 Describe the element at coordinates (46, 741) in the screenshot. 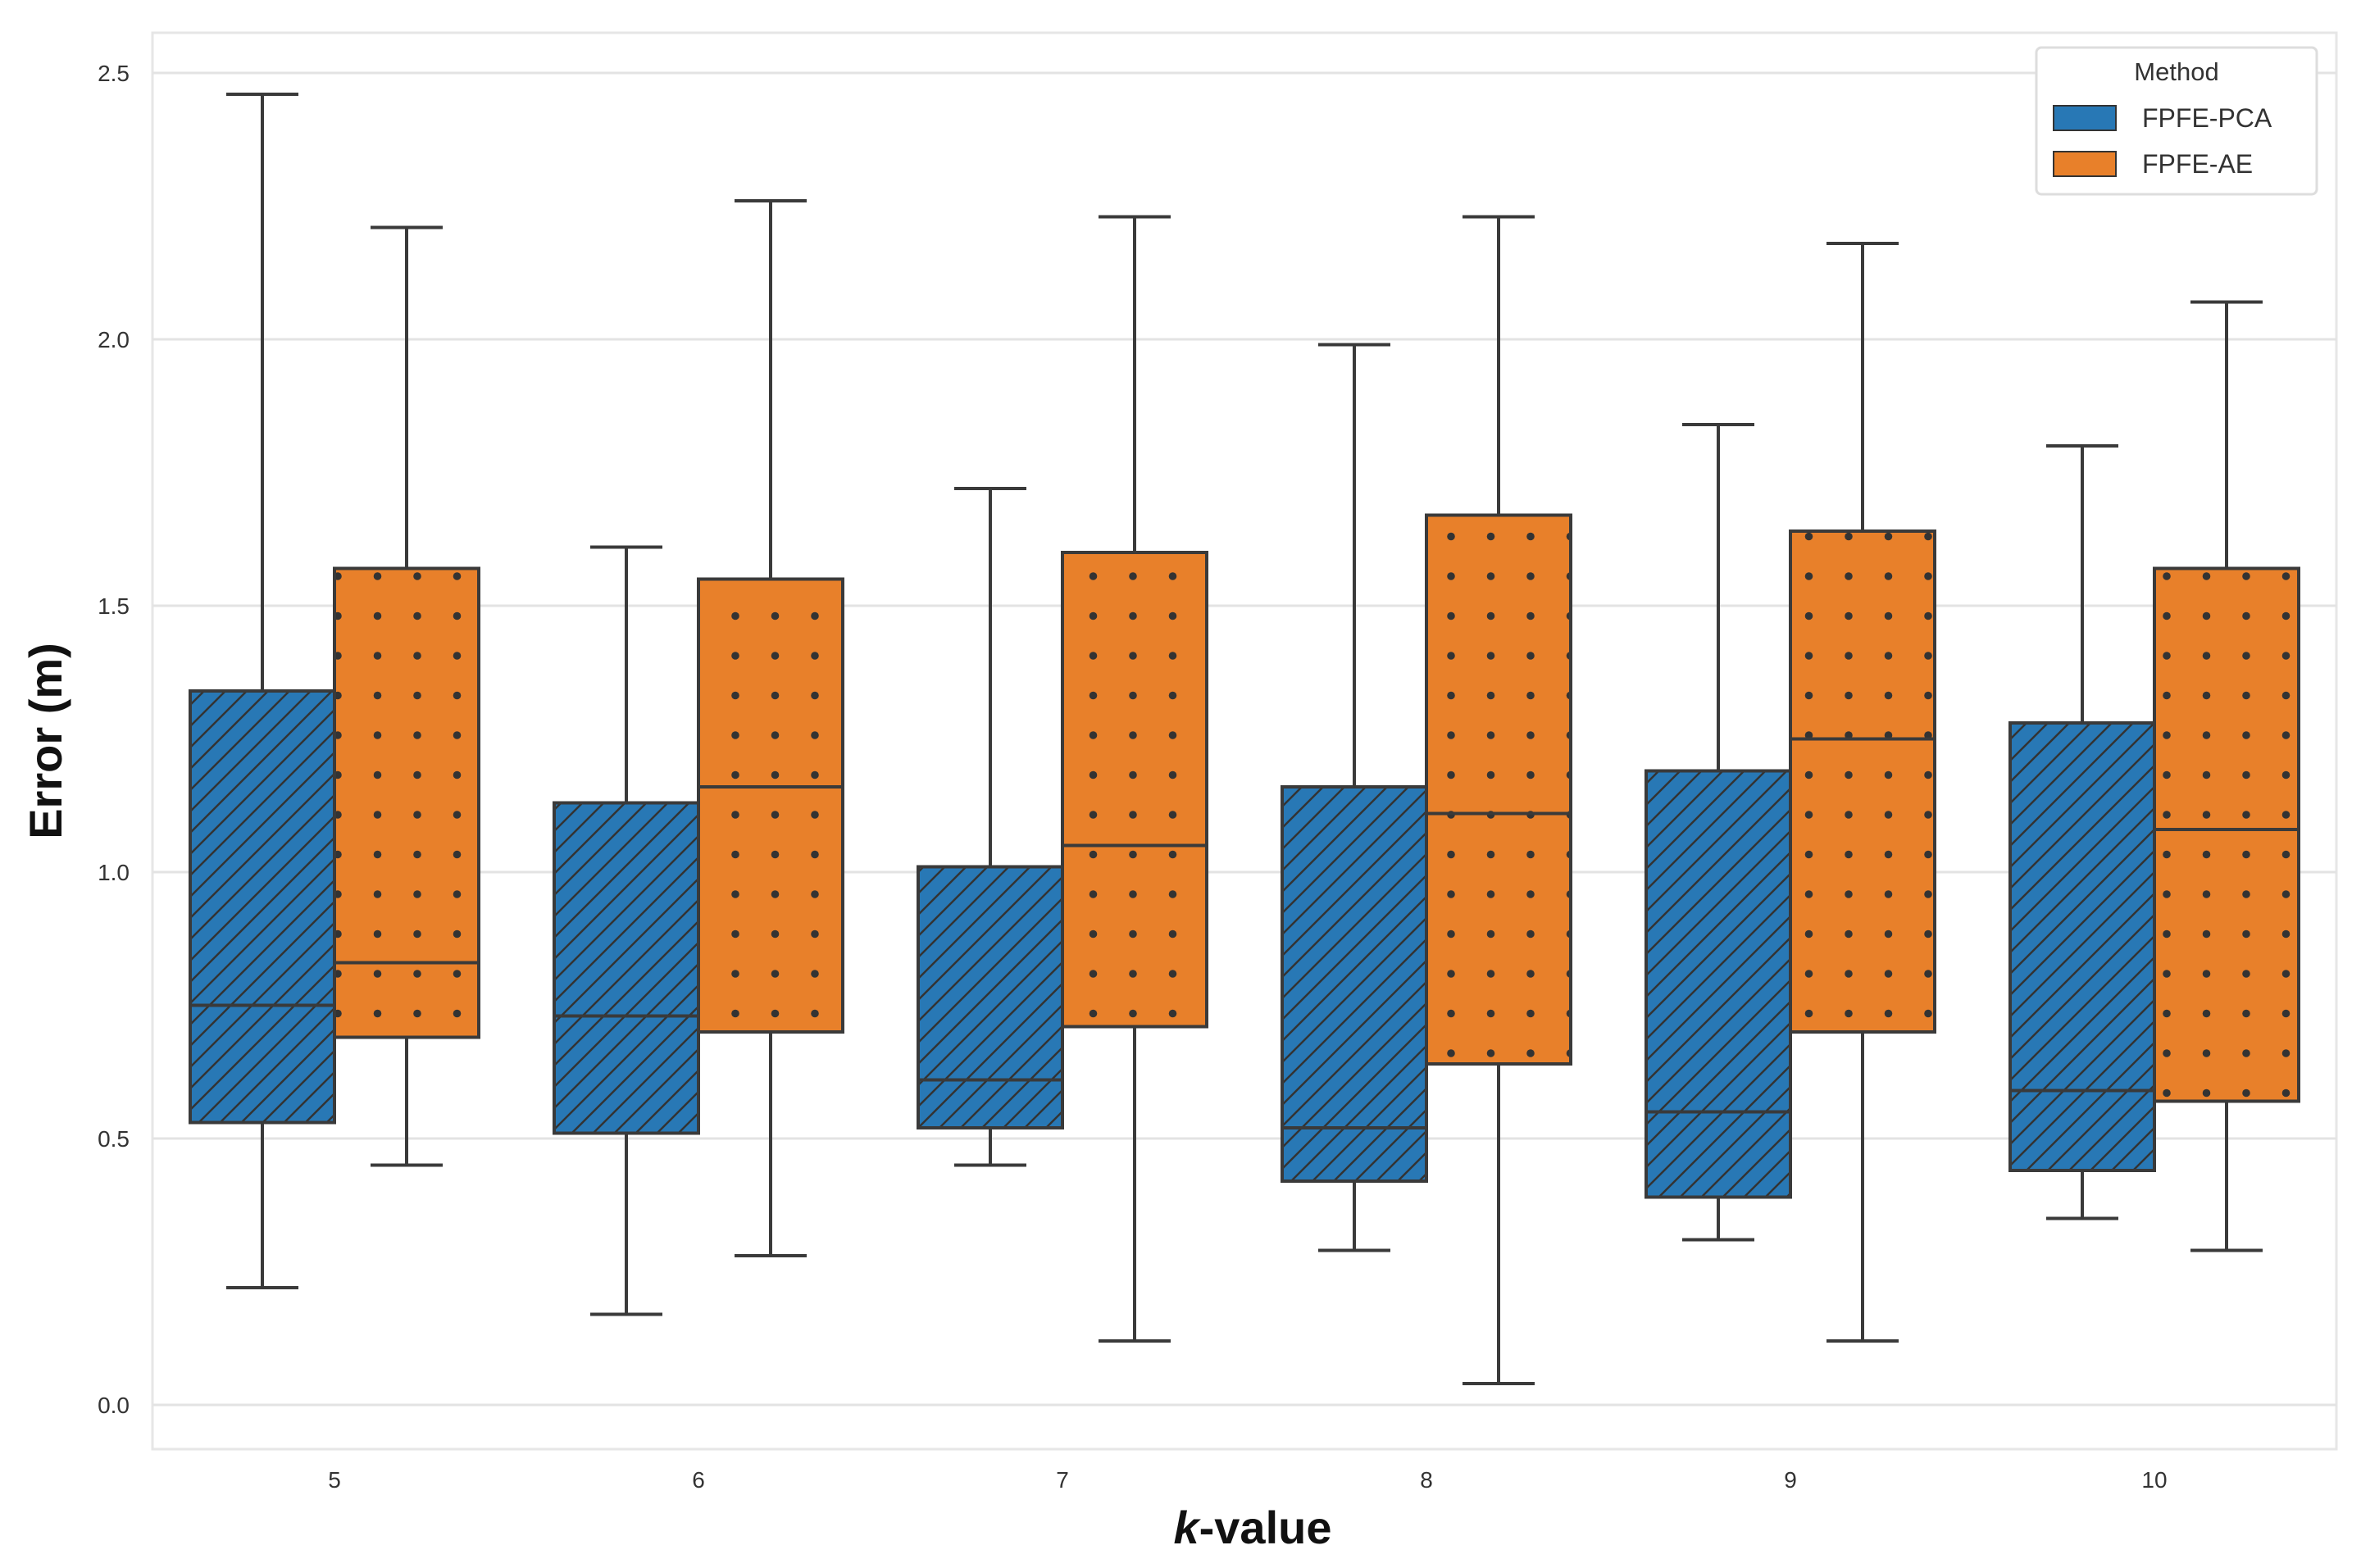

I see `y-axis-title: Error (m)` at that location.